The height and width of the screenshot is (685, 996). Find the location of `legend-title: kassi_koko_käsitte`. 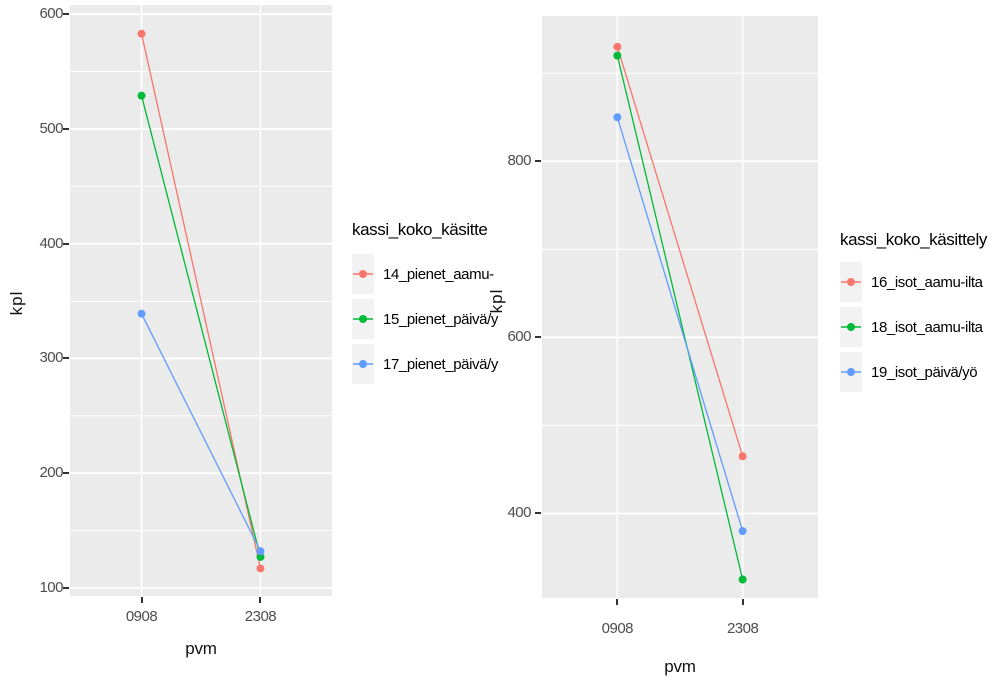

legend-title: kassi_koko_käsitte is located at coordinates (420, 229).